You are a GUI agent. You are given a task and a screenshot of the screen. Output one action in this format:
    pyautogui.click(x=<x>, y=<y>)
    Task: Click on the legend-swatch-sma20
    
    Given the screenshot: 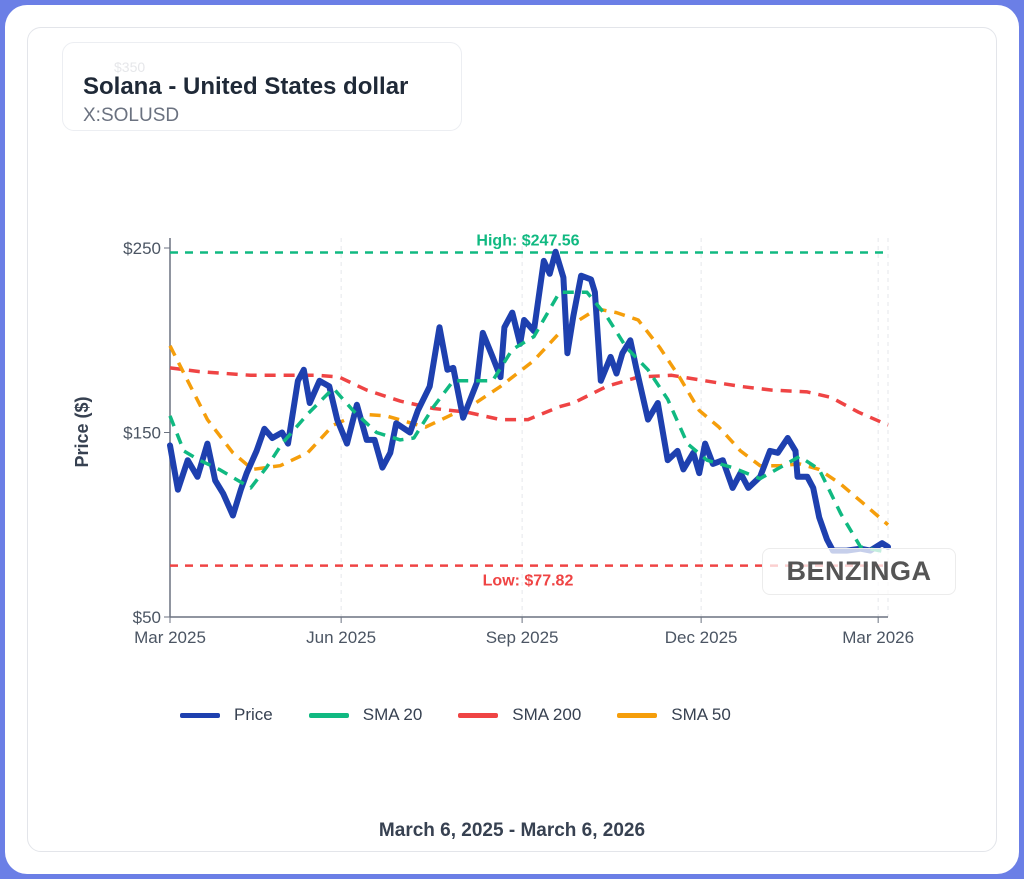 What is the action you would take?
    pyautogui.click(x=328, y=715)
    